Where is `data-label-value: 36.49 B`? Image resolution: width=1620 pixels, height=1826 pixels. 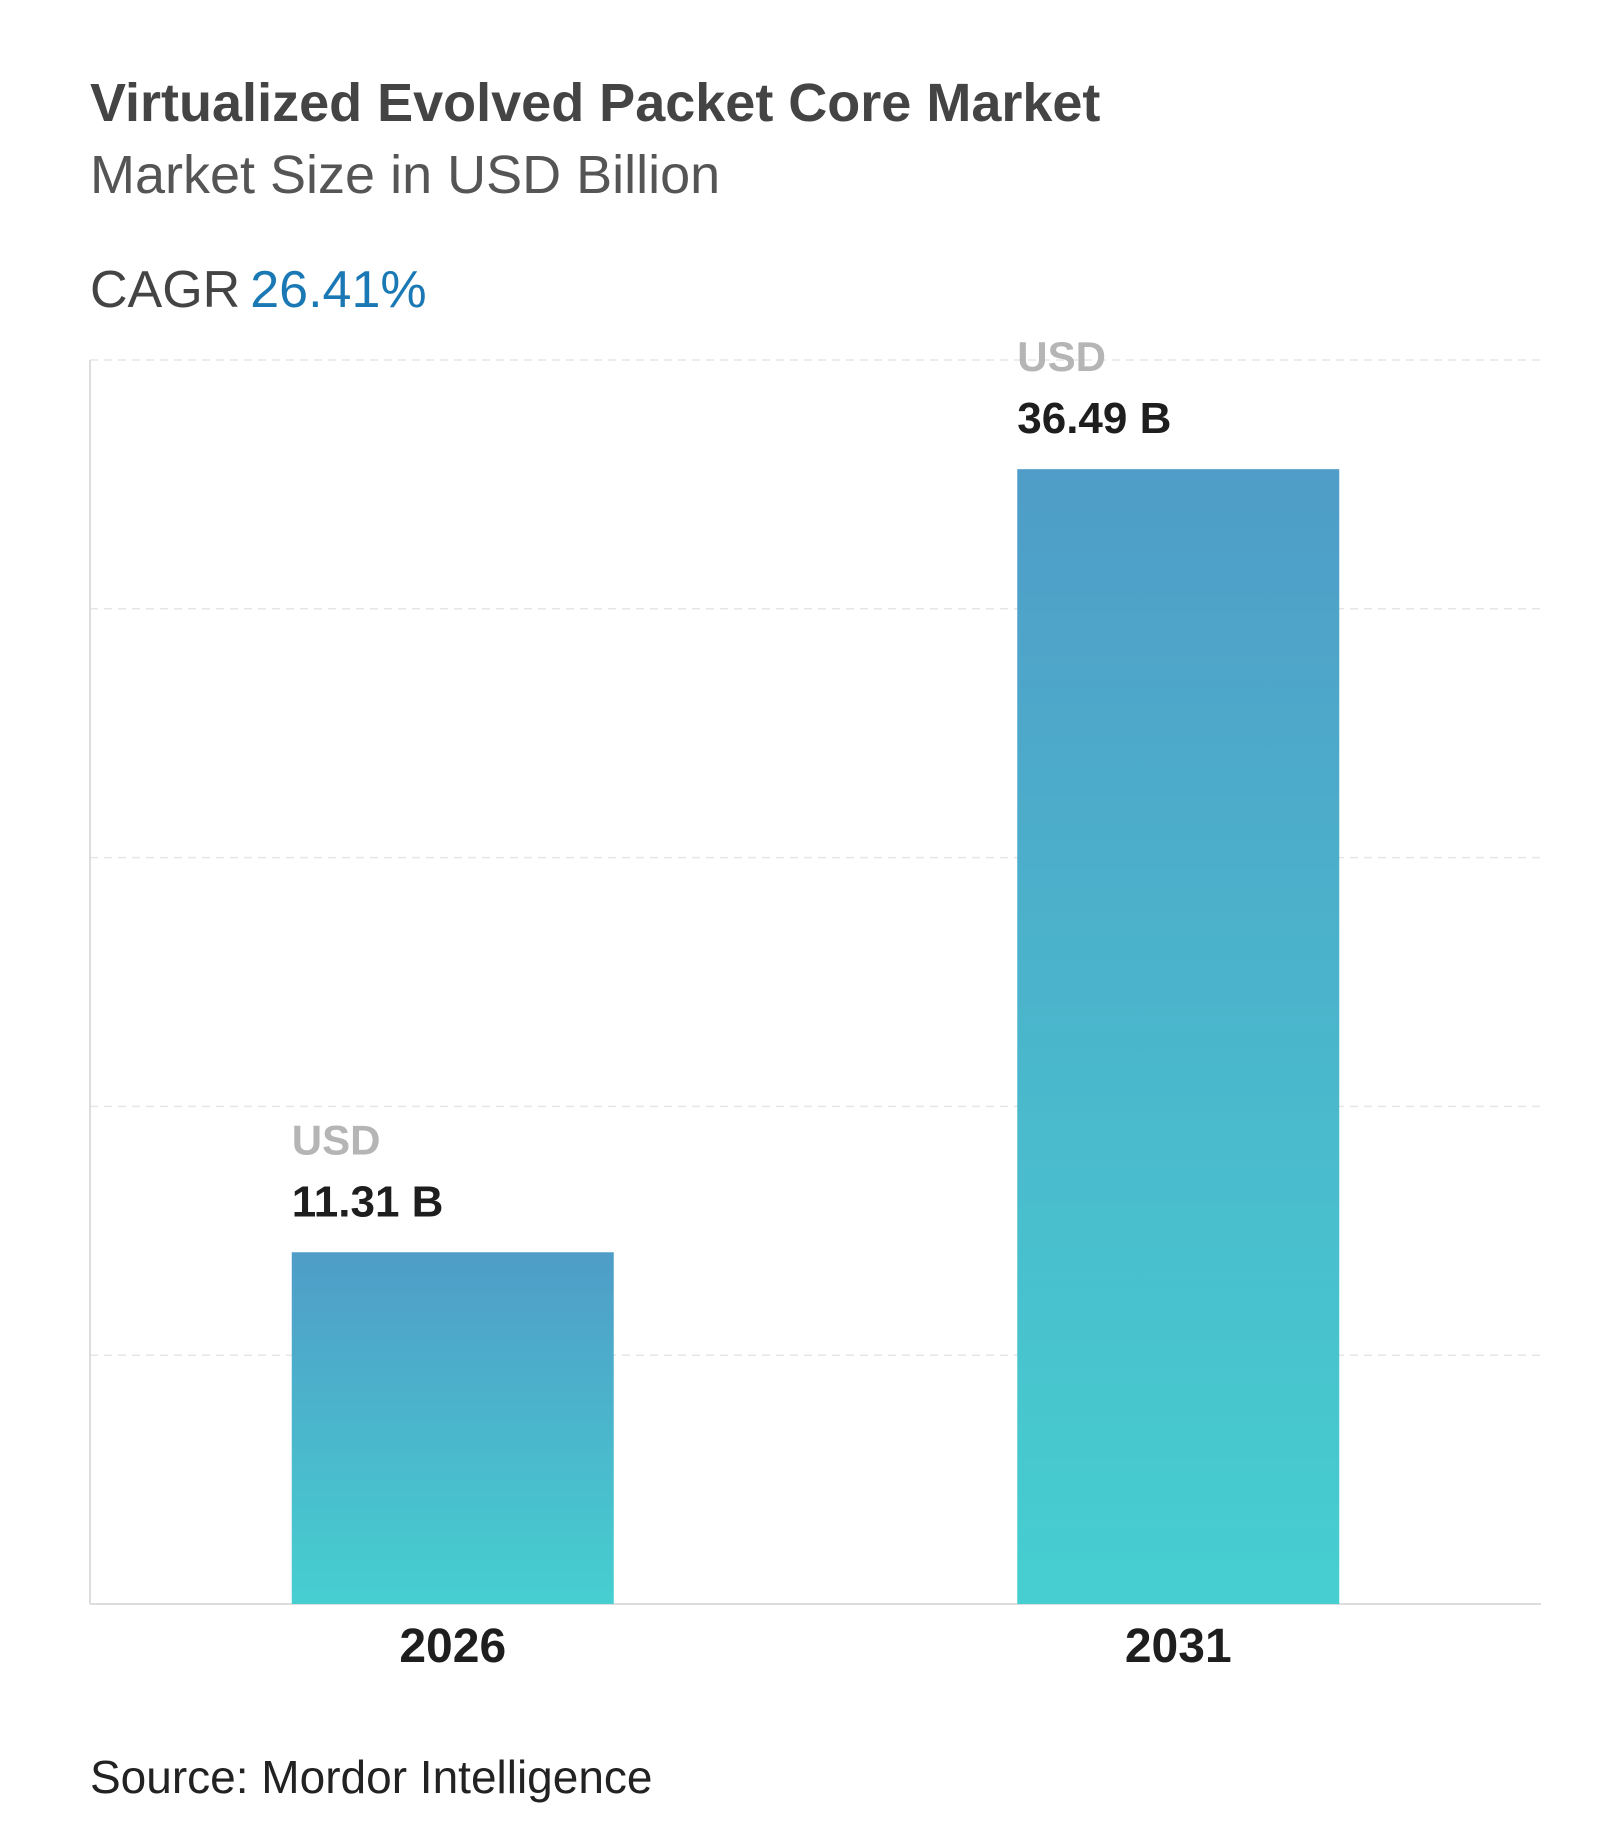 data-label-value: 36.49 B is located at coordinates (1094, 418).